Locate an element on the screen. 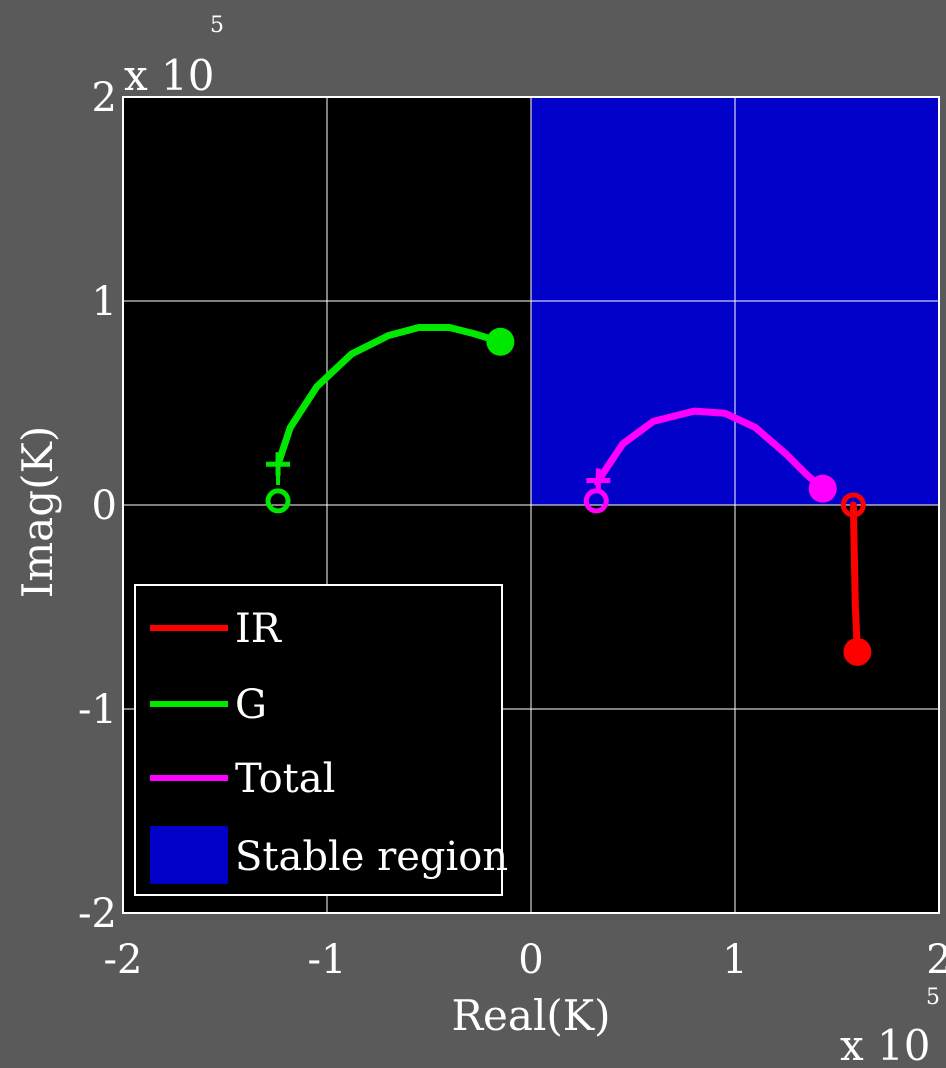 This screenshot has height=1068, width=946. start-marker-ir is located at coordinates (853, 505).